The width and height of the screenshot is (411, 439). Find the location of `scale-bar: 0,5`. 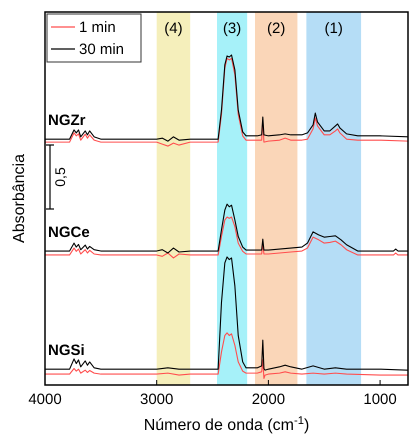

scale-bar: 0,5 is located at coordinates (57, 177).